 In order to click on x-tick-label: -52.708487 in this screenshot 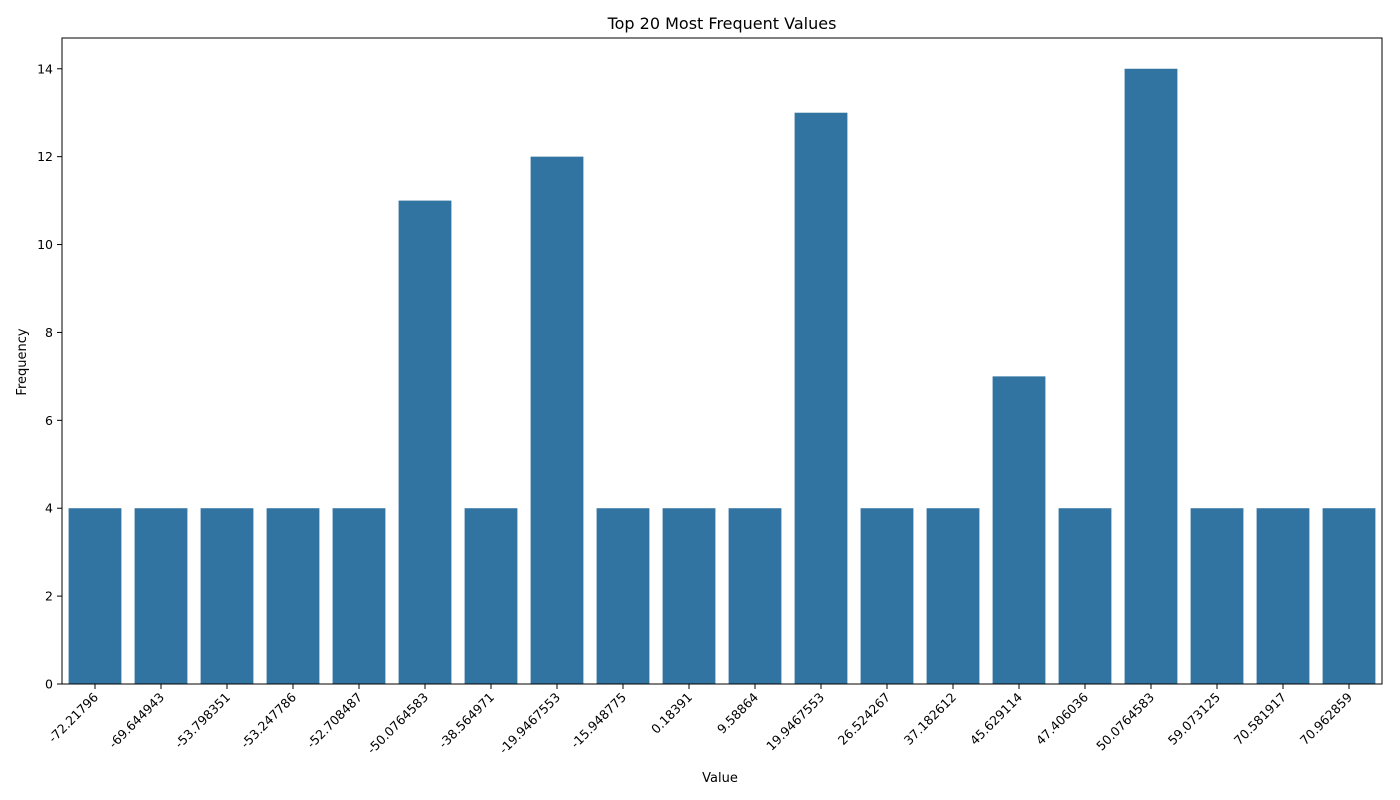, I will do `click(335, 721)`.